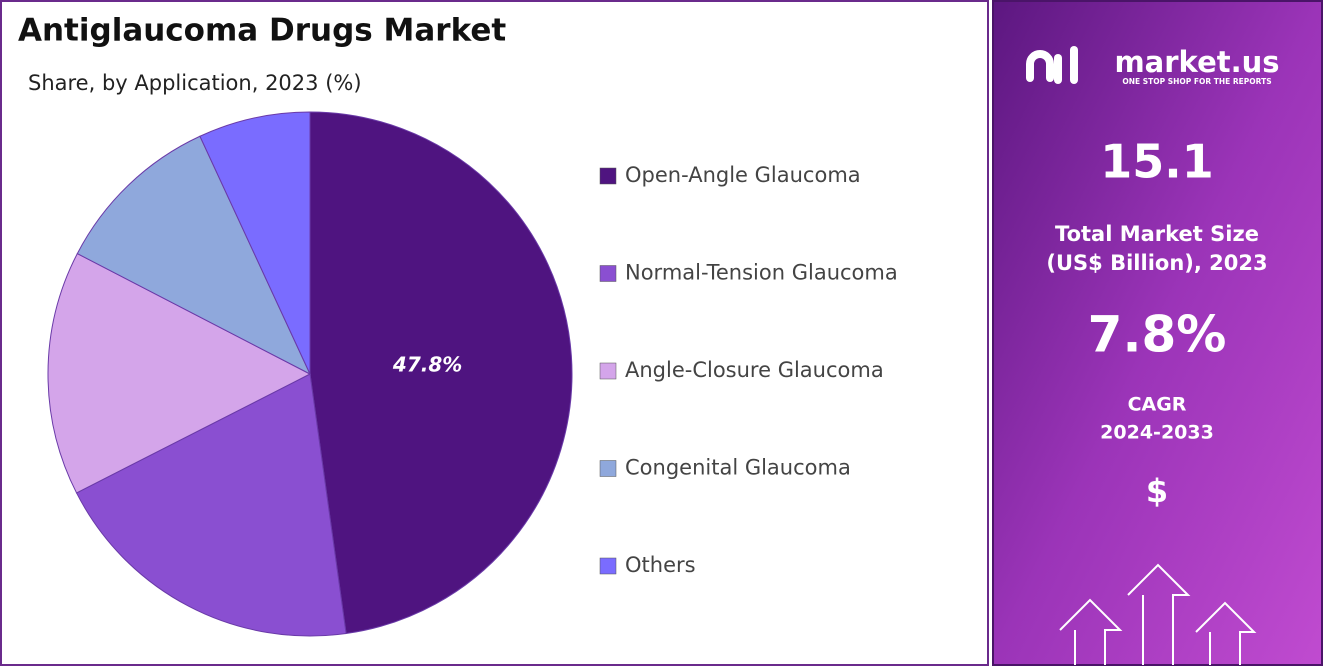 The height and width of the screenshot is (671, 1323). What do you see at coordinates (1157, 234) in the screenshot?
I see `market-size-label: Total Market Size` at bounding box center [1157, 234].